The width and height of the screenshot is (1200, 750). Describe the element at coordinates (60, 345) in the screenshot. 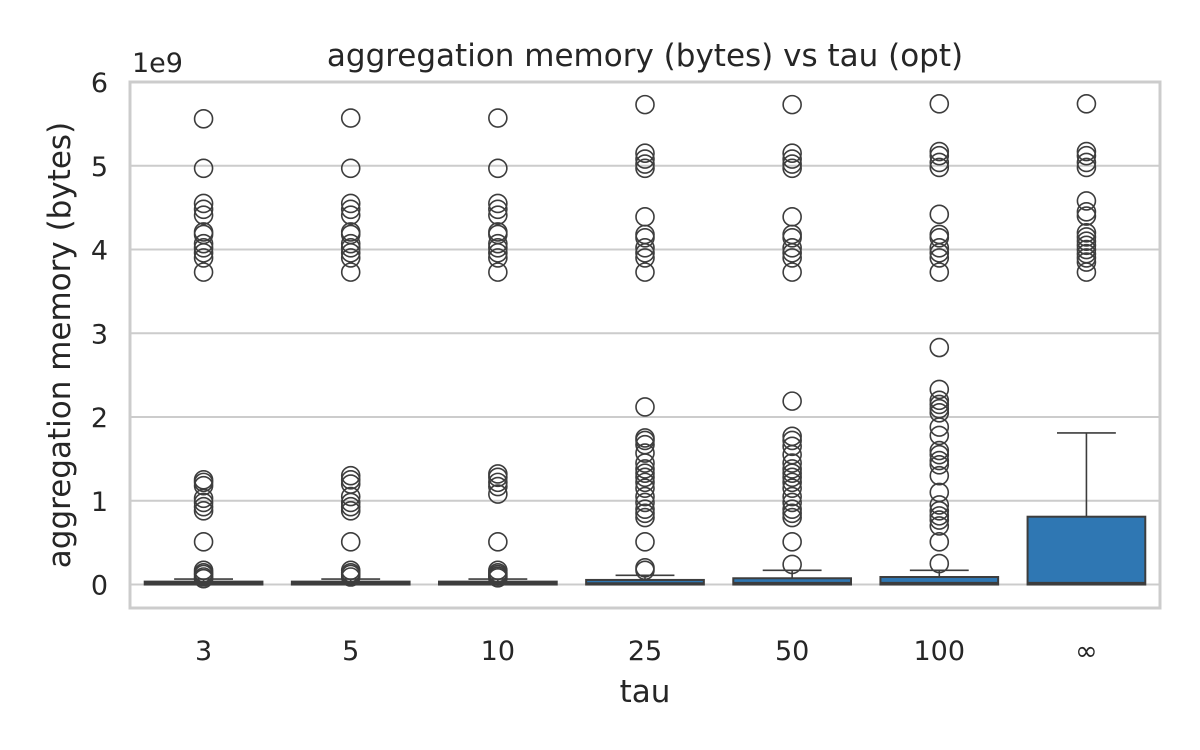

I see `y-axis-label: aggregation memory (bytes)` at that location.